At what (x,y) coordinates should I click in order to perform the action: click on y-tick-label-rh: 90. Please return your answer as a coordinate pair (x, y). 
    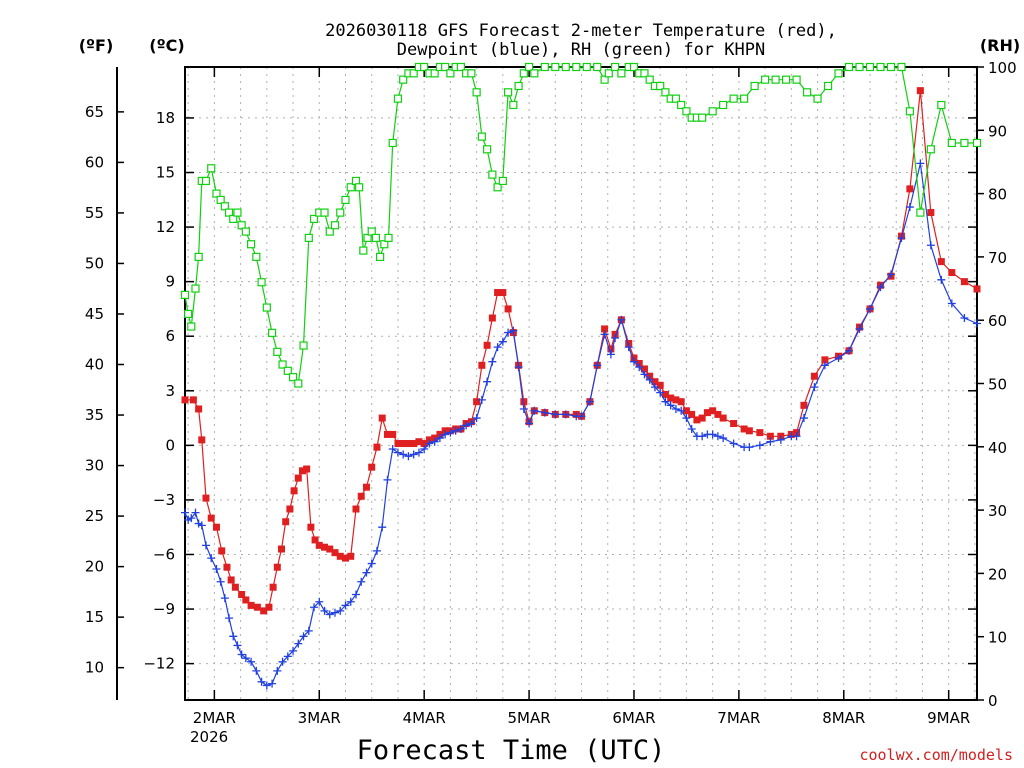
    Looking at the image, I should click on (997, 131).